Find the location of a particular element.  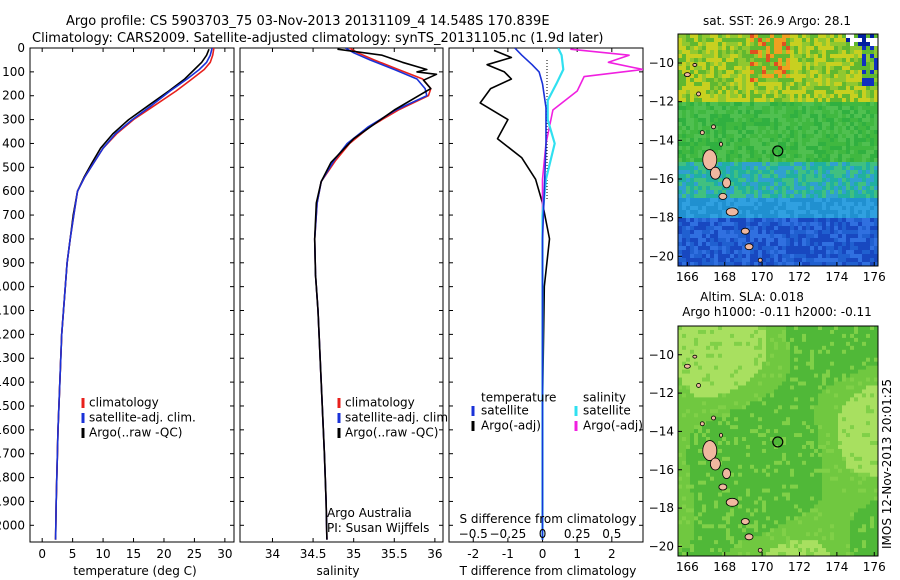

x-tick-label: 20 is located at coordinates (163, 554).